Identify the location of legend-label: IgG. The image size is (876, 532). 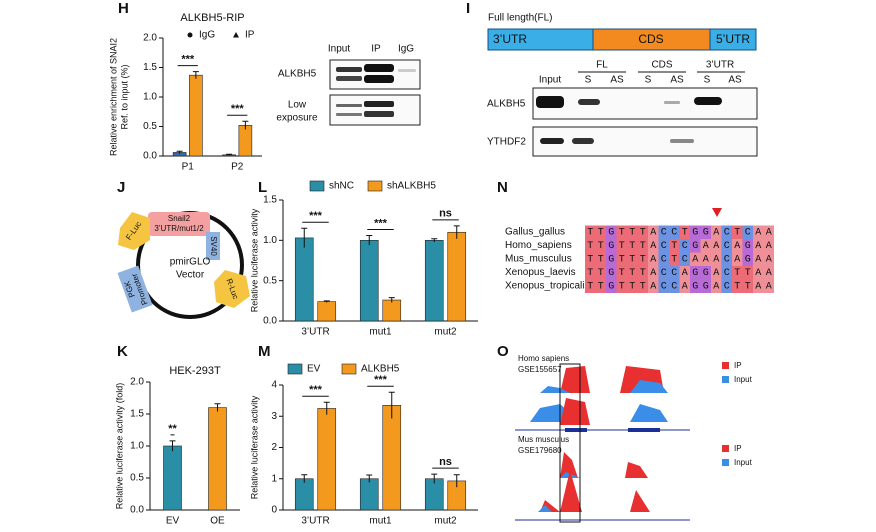
(207, 35).